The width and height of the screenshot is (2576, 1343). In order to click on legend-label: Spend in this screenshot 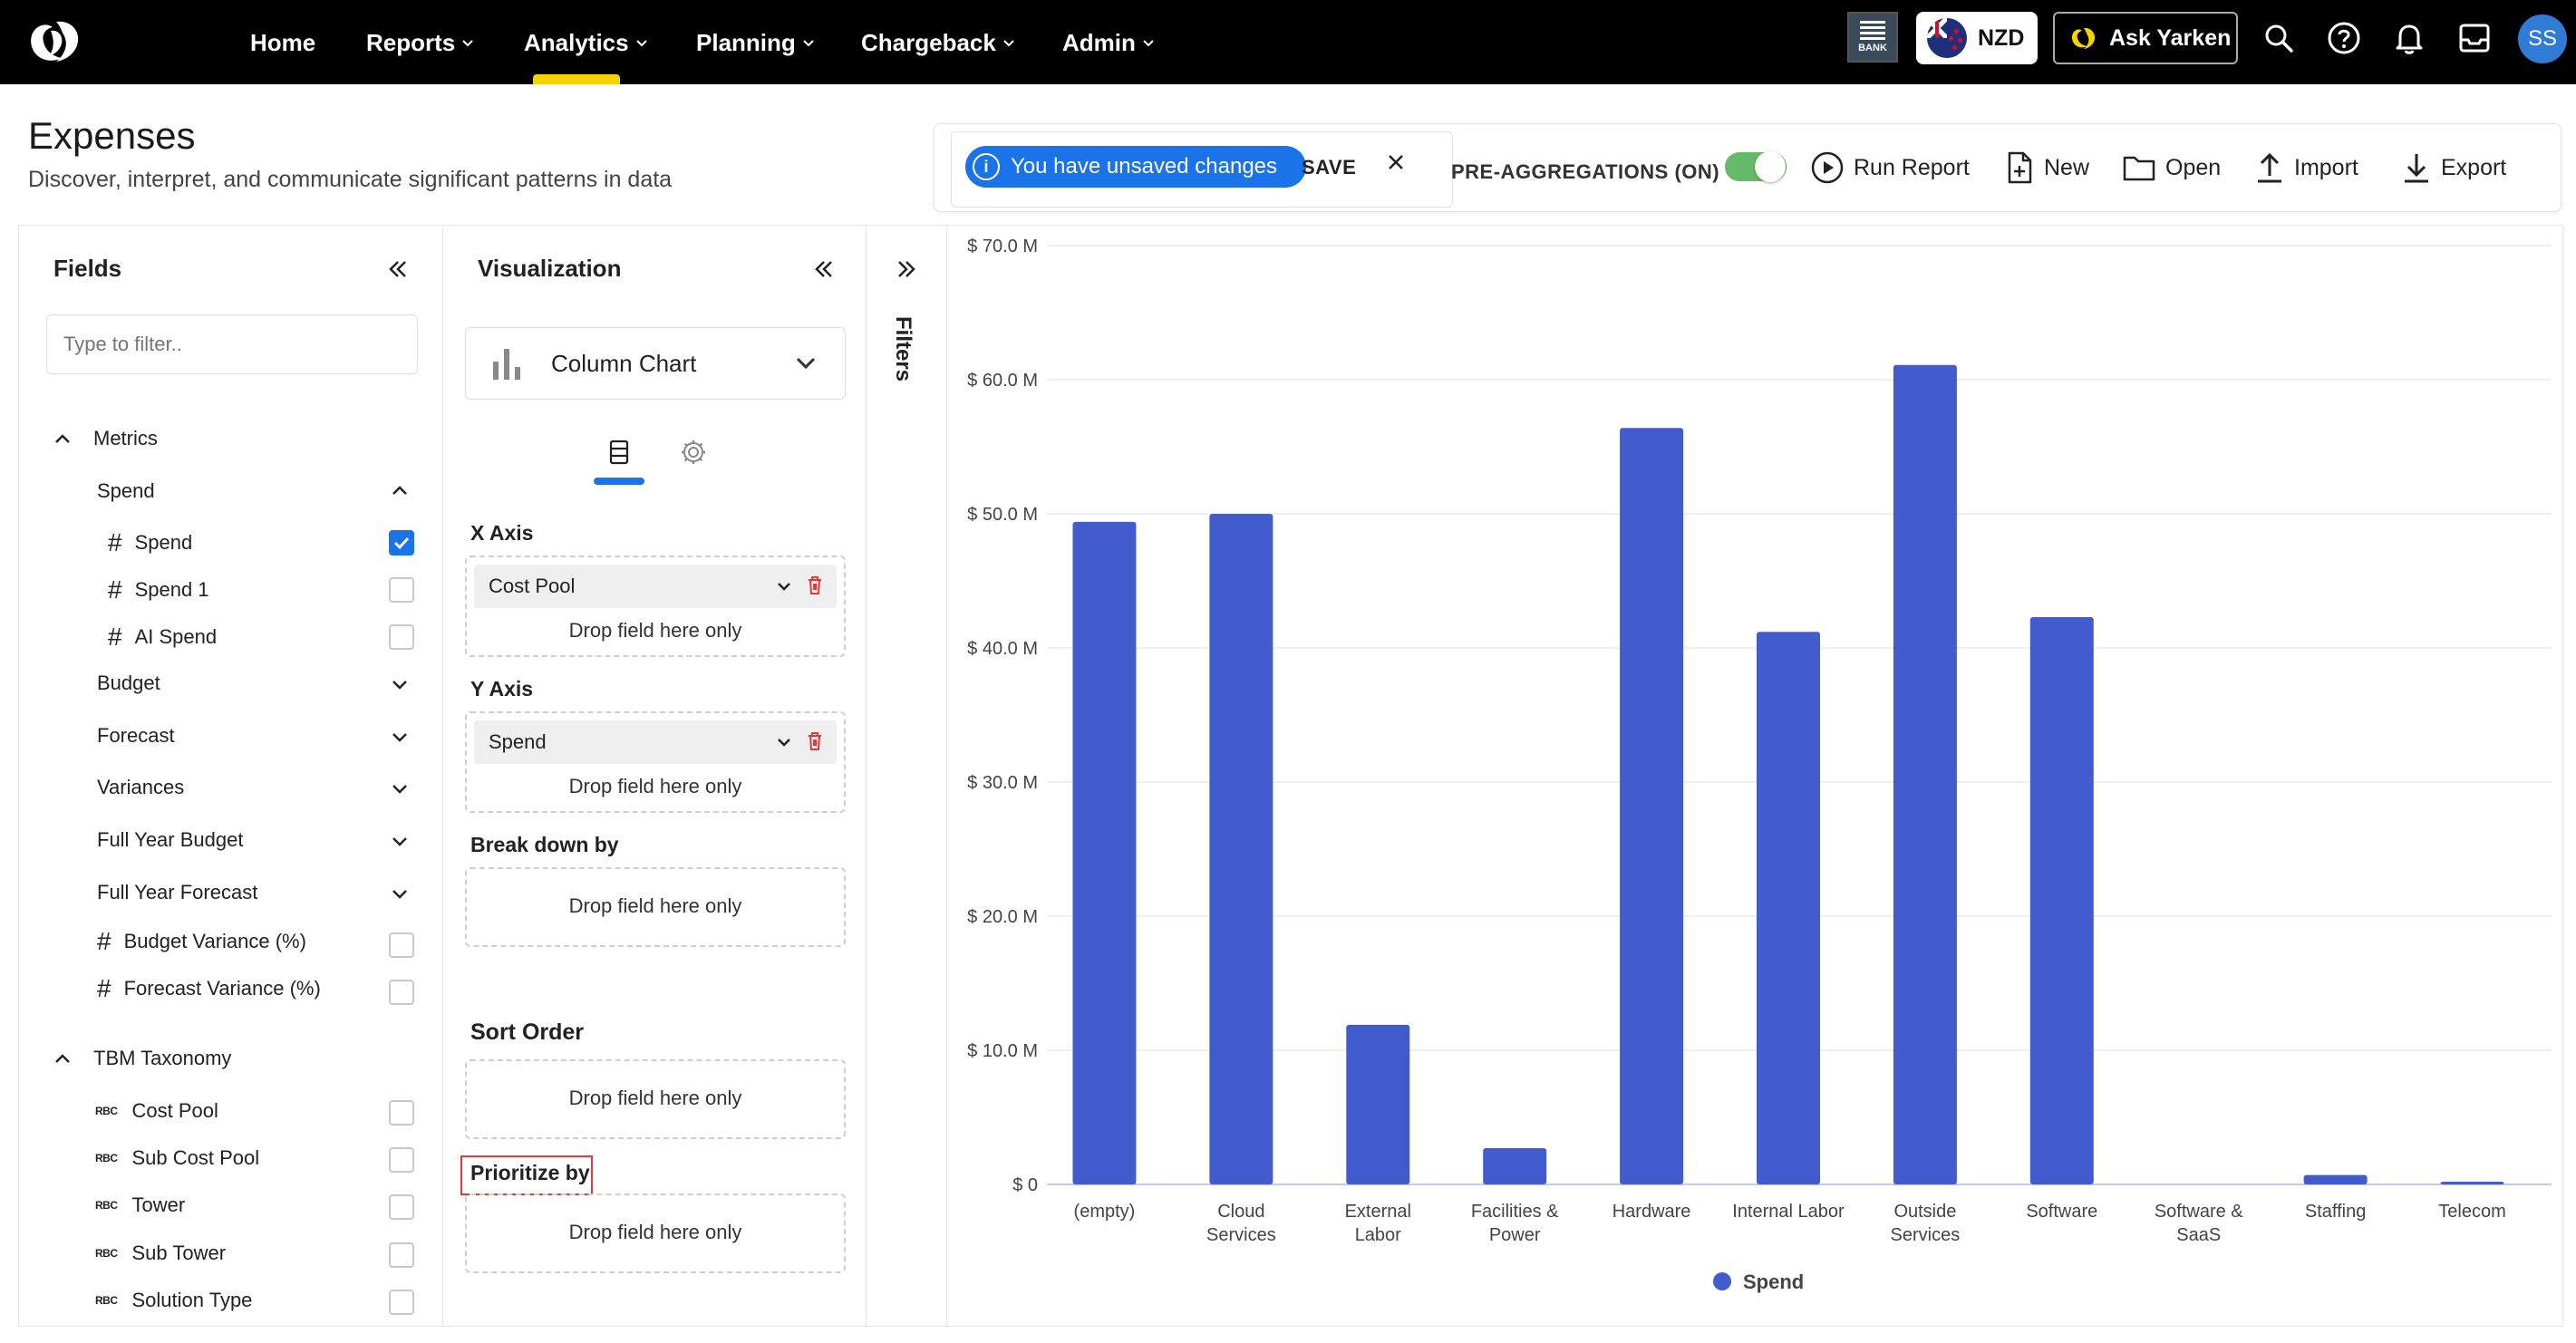, I will do `click(1773, 1282)`.